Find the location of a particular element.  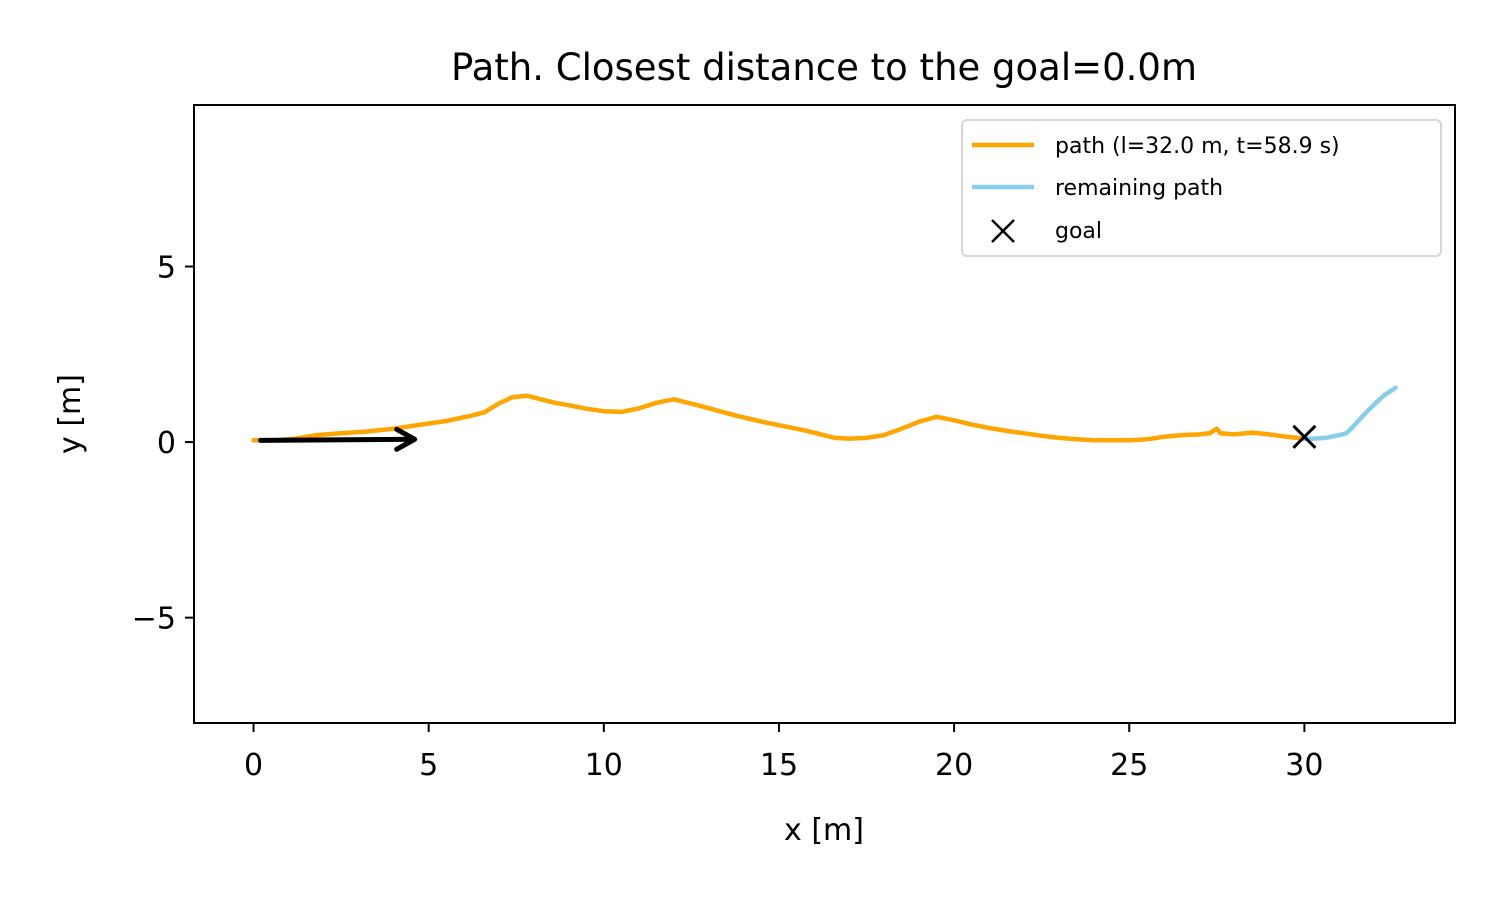

legend-label-remaining-path: remaining path is located at coordinates (1139, 188).